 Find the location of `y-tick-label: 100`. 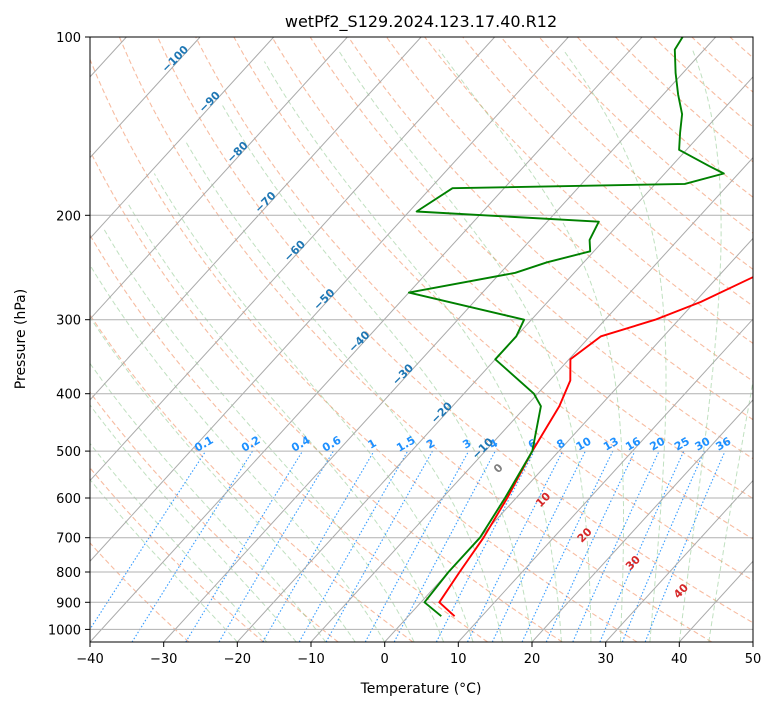

y-tick-label: 100 is located at coordinates (68, 38).